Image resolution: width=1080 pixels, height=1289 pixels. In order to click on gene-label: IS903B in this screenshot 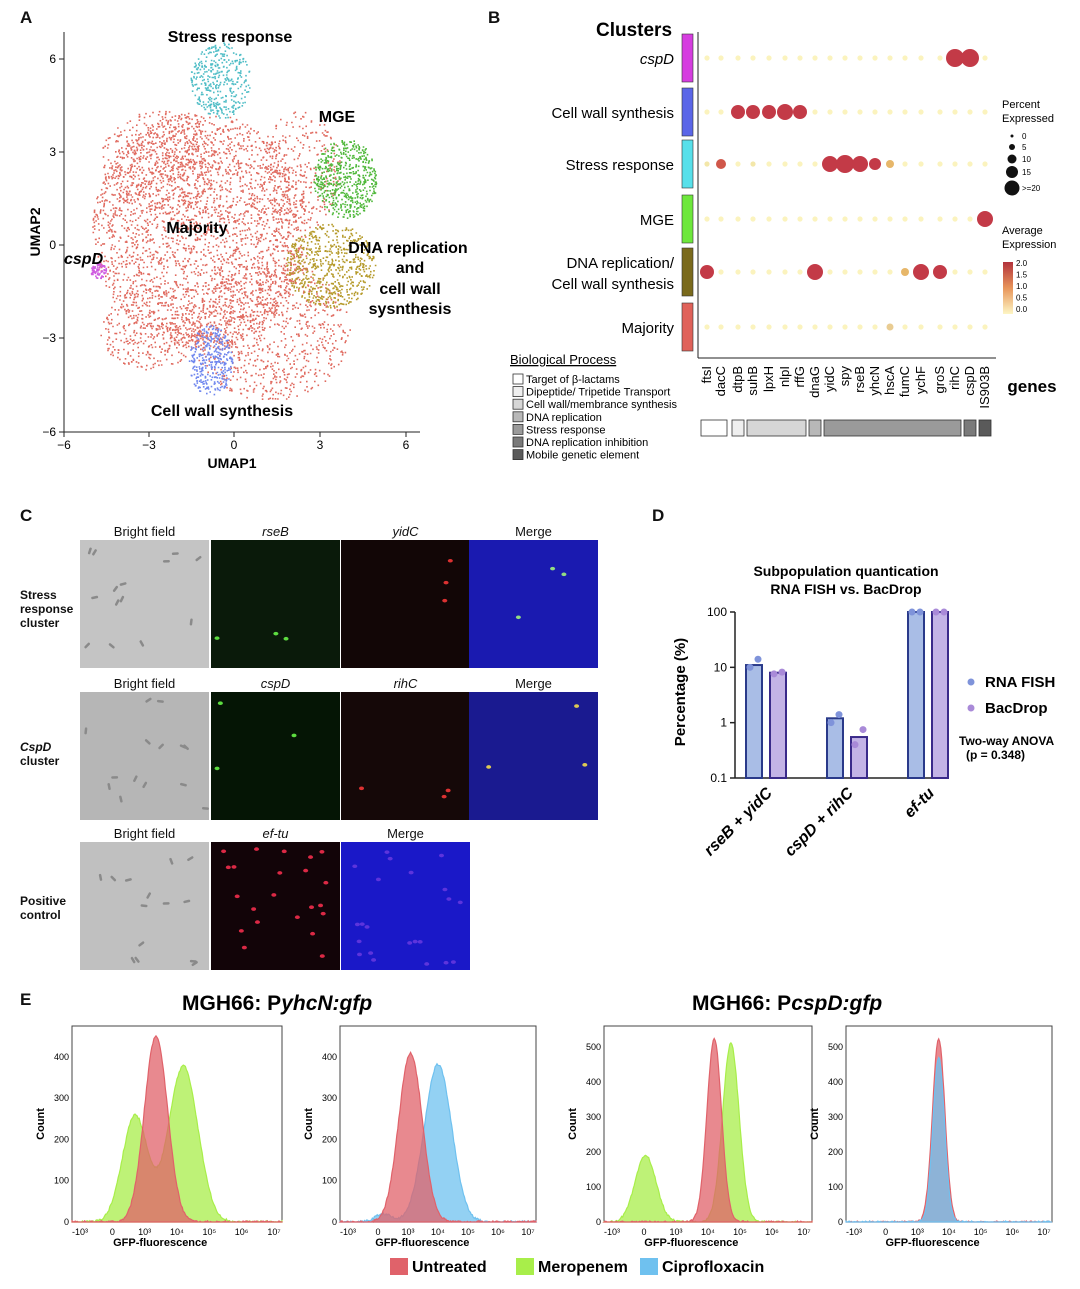, I will do `click(984, 387)`.